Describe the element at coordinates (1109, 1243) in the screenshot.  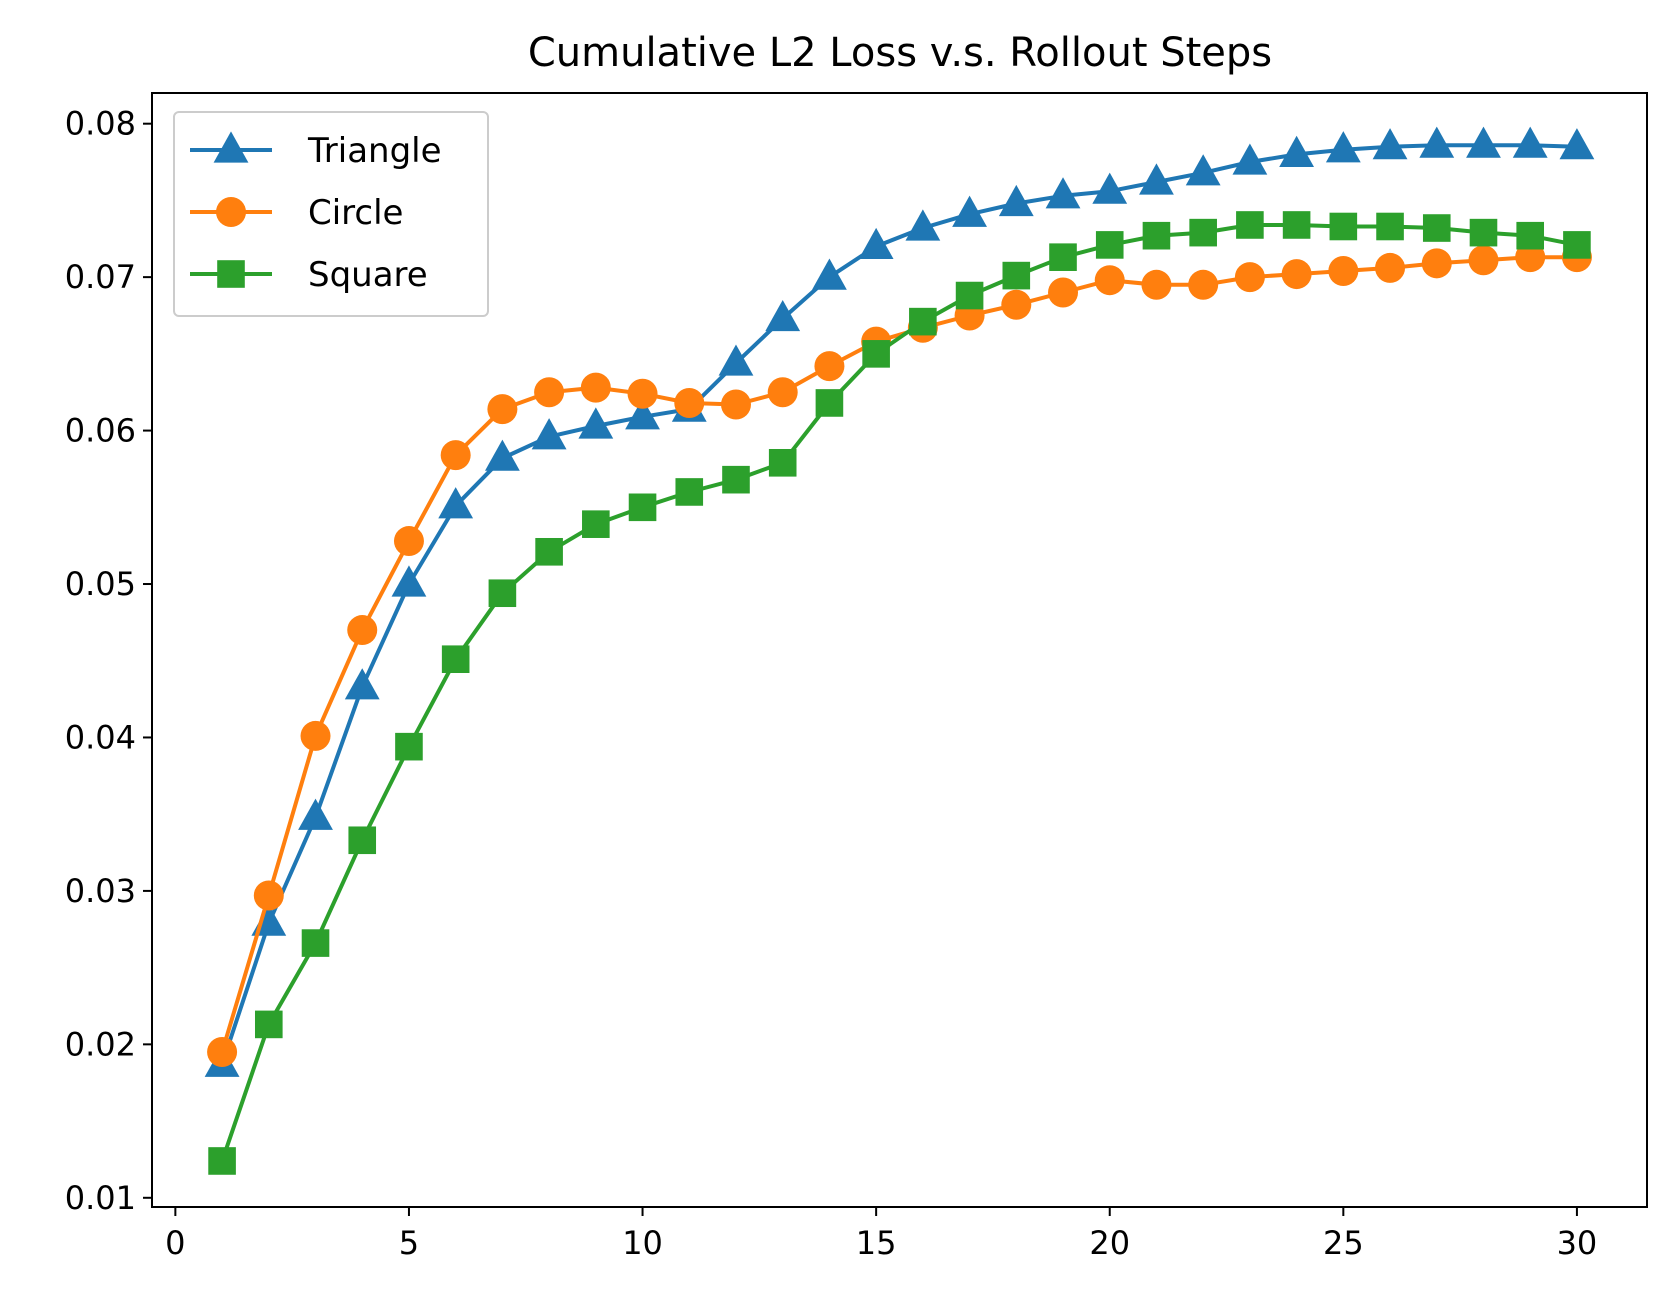
I see `x-tick-label: 20` at that location.